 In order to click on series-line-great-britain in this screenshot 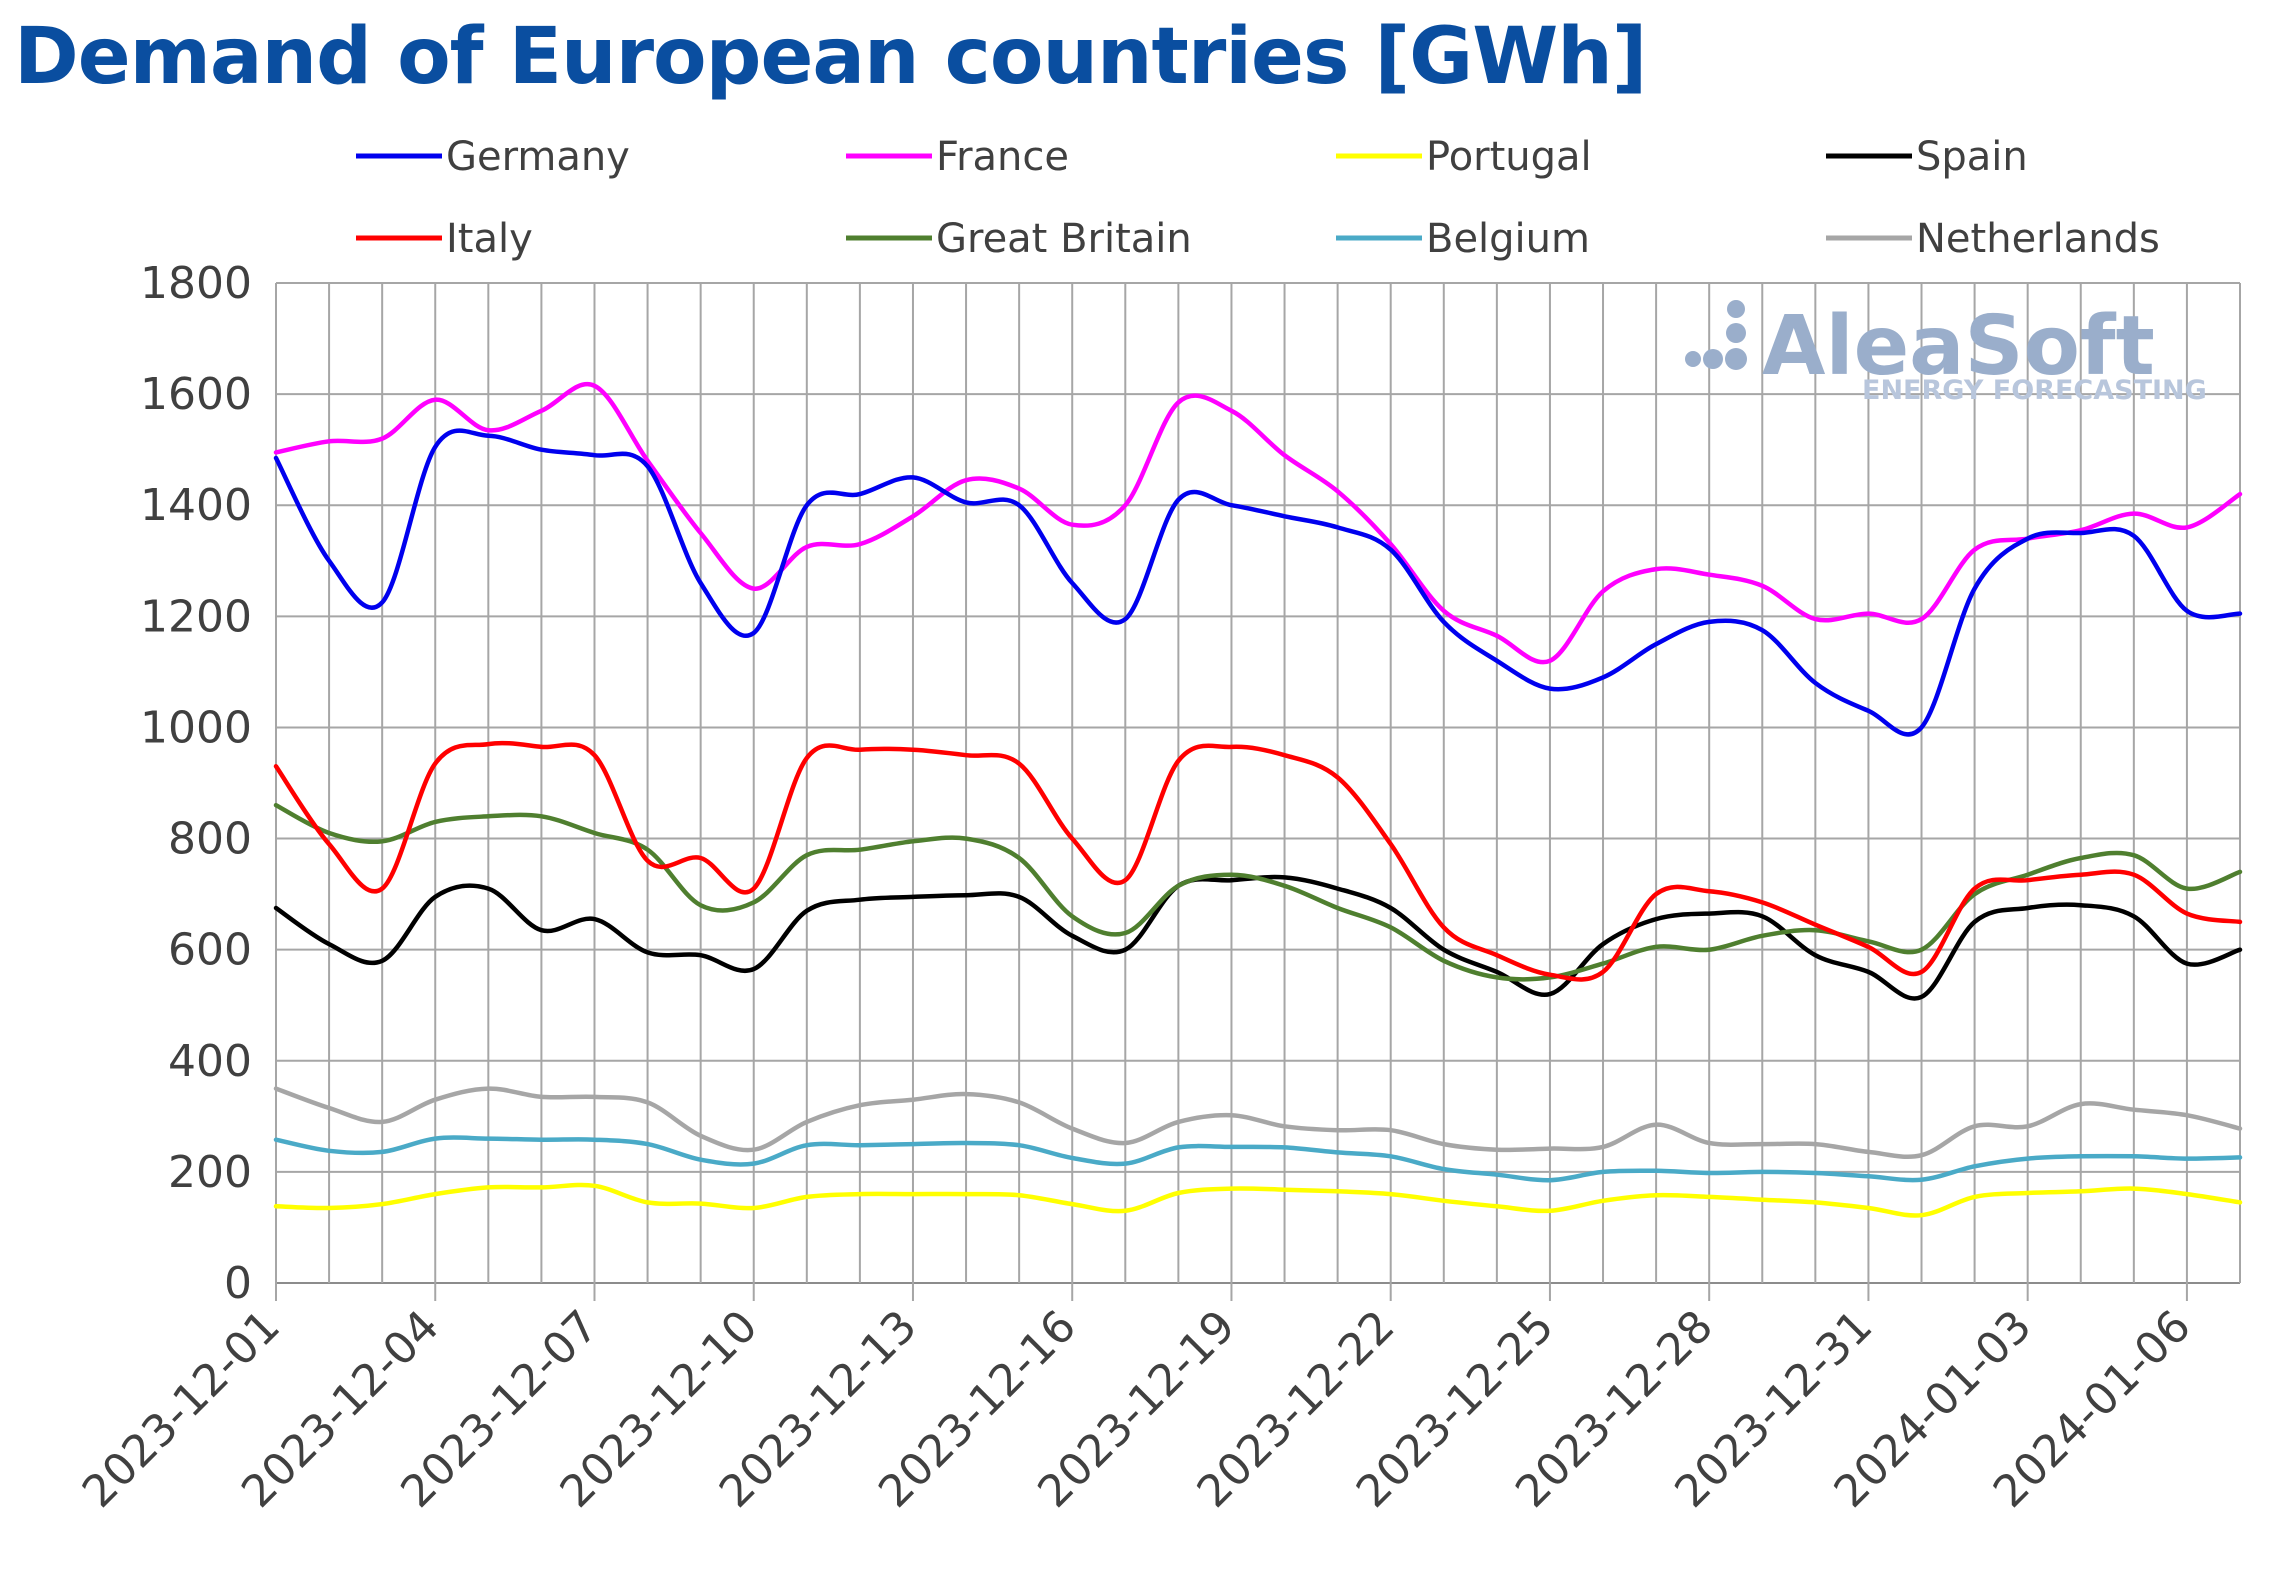, I will do `click(1258, 892)`.